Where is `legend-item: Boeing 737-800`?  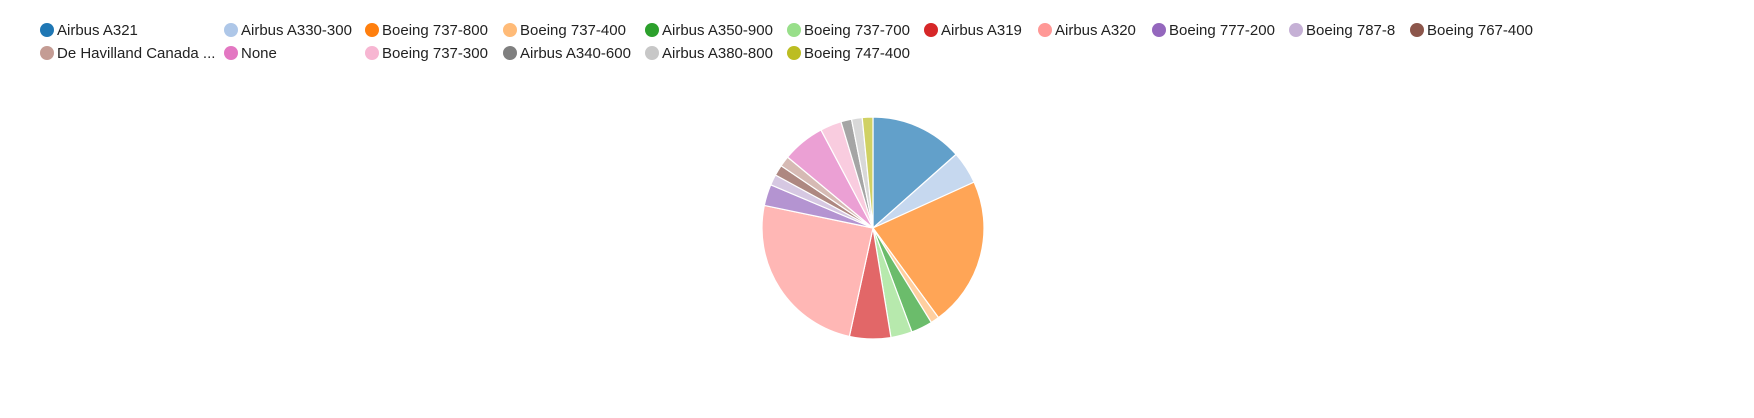 legend-item: Boeing 737-800 is located at coordinates (426, 30).